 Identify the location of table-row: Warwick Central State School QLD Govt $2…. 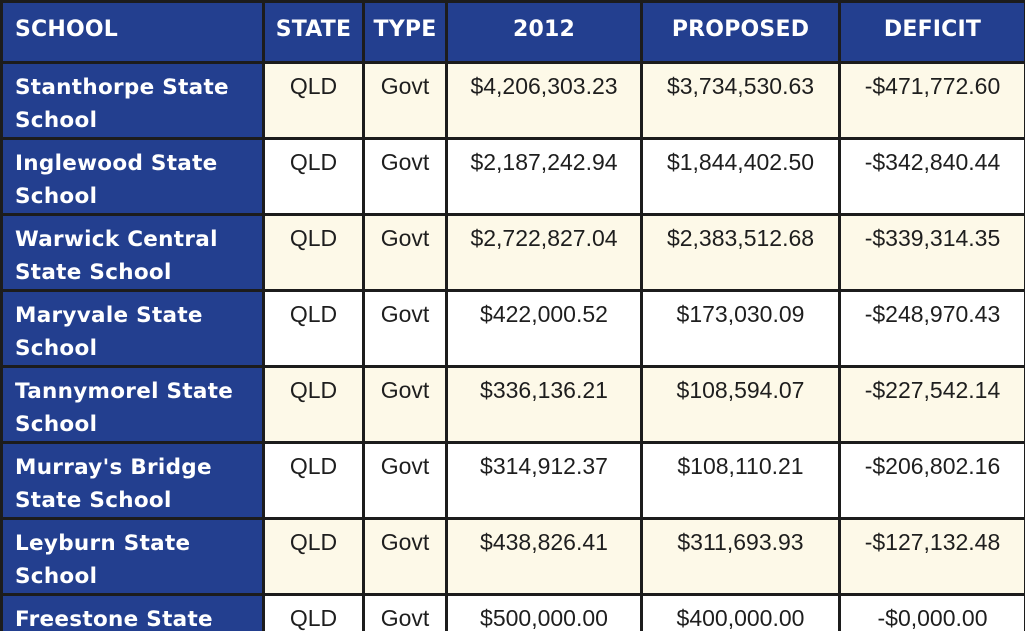
(512, 252).